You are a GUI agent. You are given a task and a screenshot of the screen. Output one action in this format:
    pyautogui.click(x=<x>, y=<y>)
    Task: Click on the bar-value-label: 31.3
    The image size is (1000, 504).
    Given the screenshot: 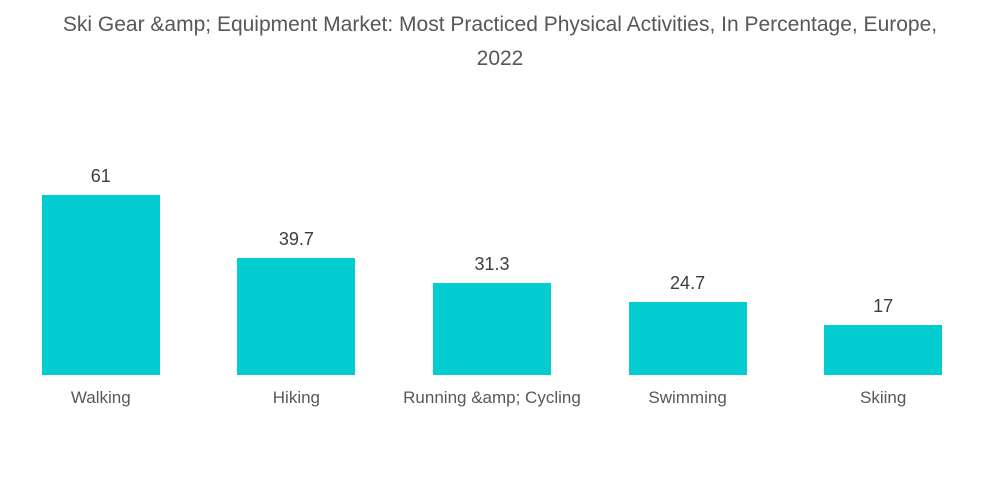 What is the action you would take?
    pyautogui.click(x=492, y=263)
    